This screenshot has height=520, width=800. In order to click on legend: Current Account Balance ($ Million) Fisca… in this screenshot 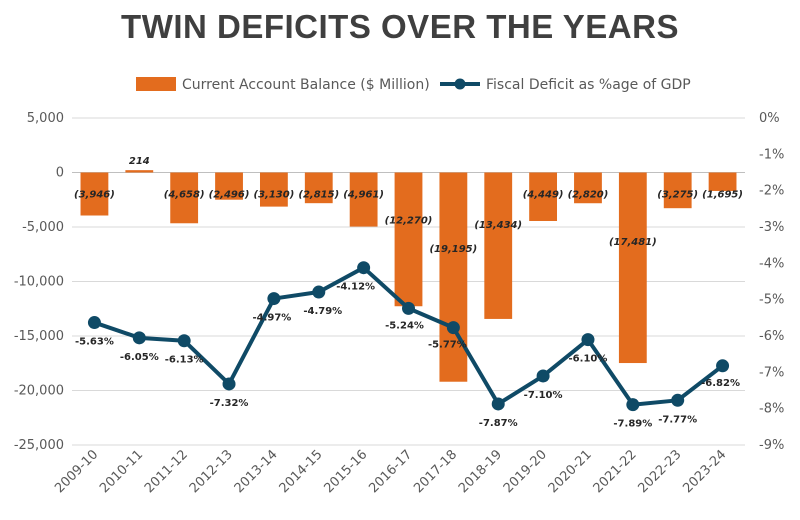, I will do `click(413, 85)`.